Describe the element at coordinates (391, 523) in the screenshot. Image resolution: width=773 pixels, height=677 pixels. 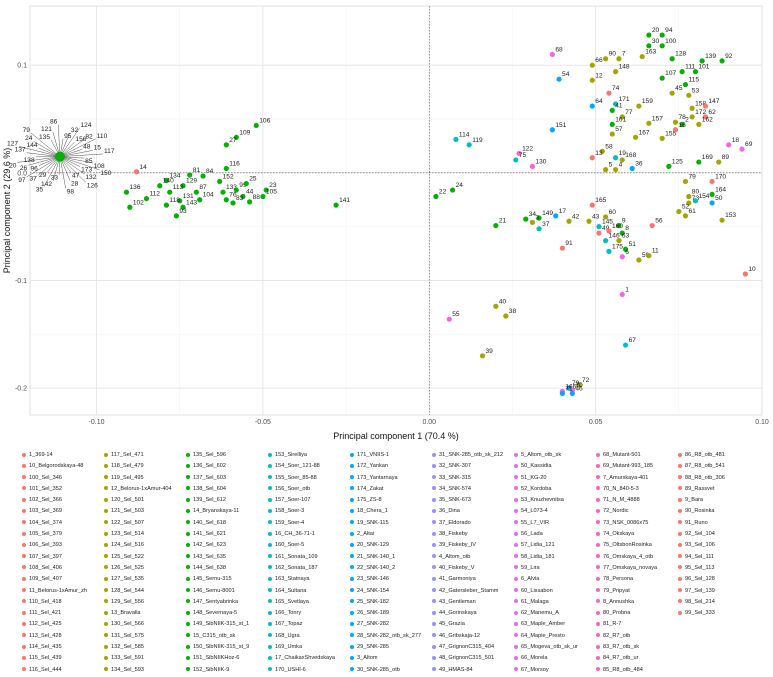
I see `legend-entry: 19_SNK-115` at that location.